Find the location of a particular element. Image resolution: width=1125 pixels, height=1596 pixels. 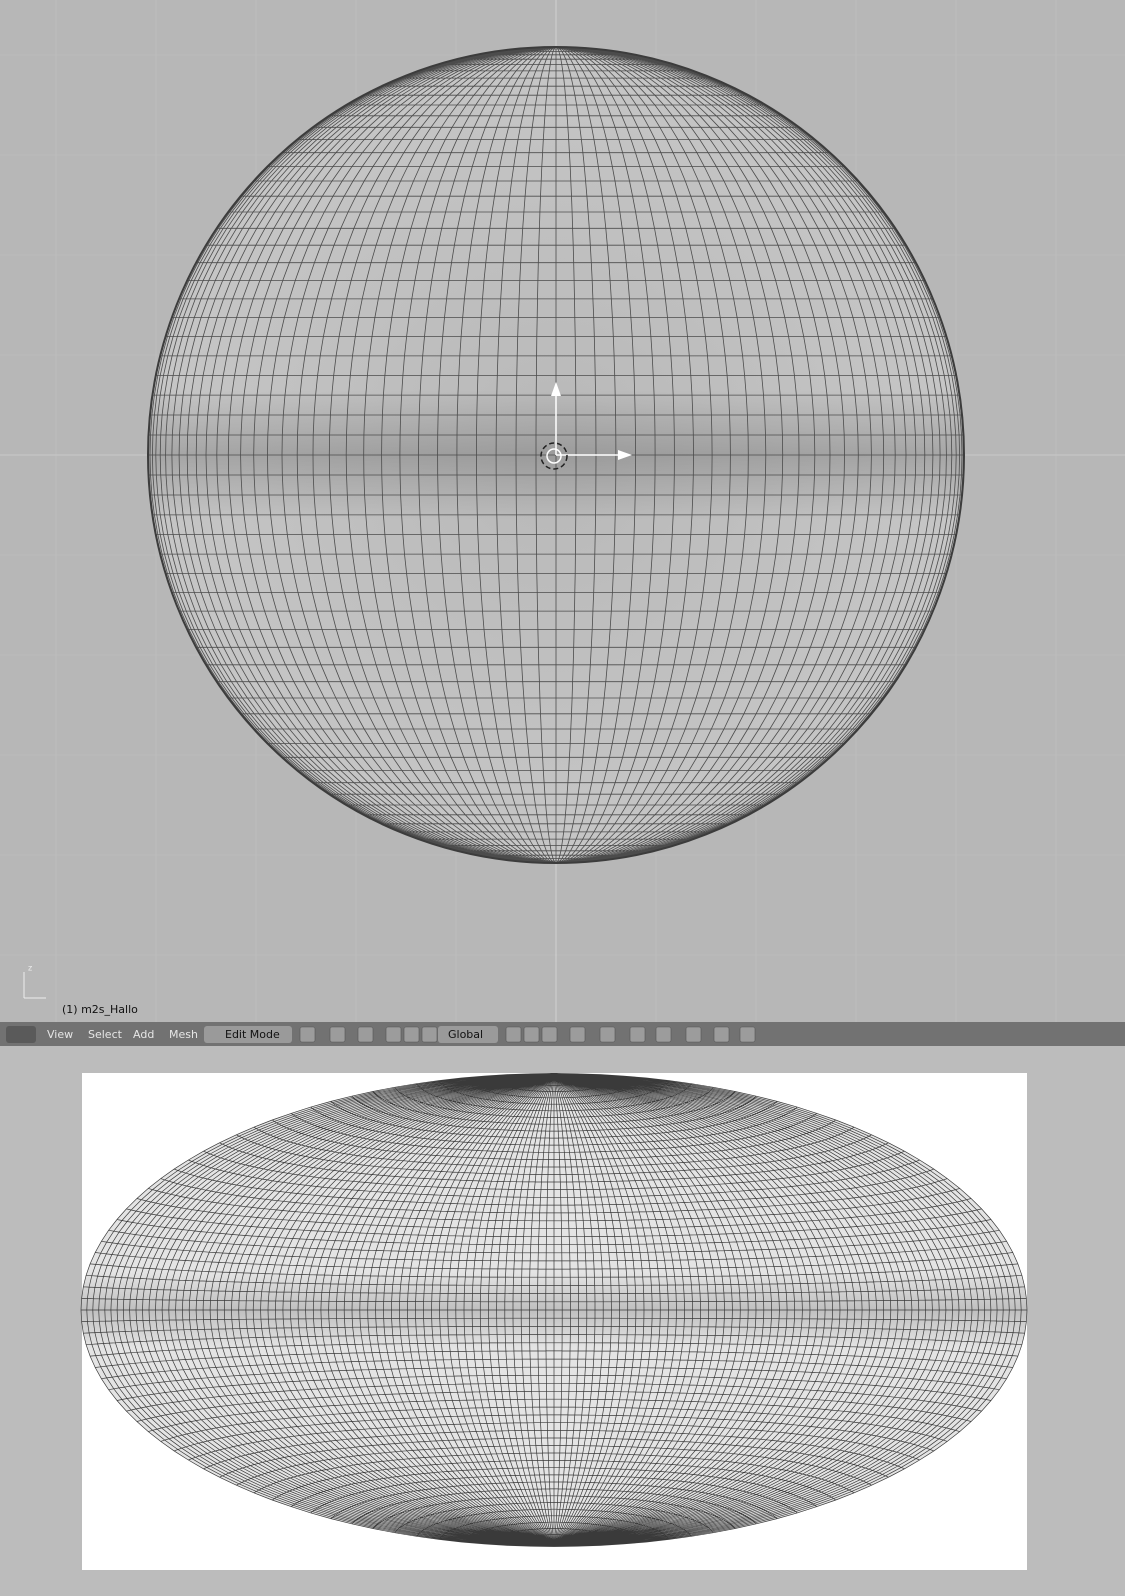

mode-label: Edit Mode is located at coordinates (252, 1034).